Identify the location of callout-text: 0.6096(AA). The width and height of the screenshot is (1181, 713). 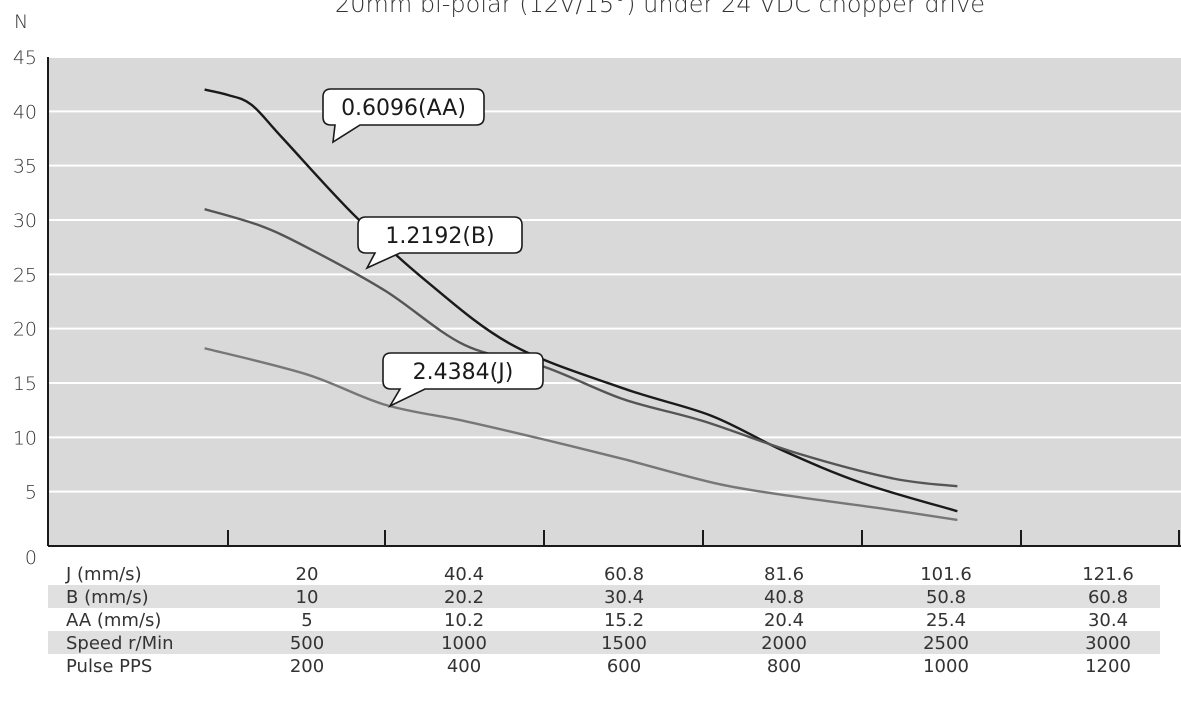
(403, 108).